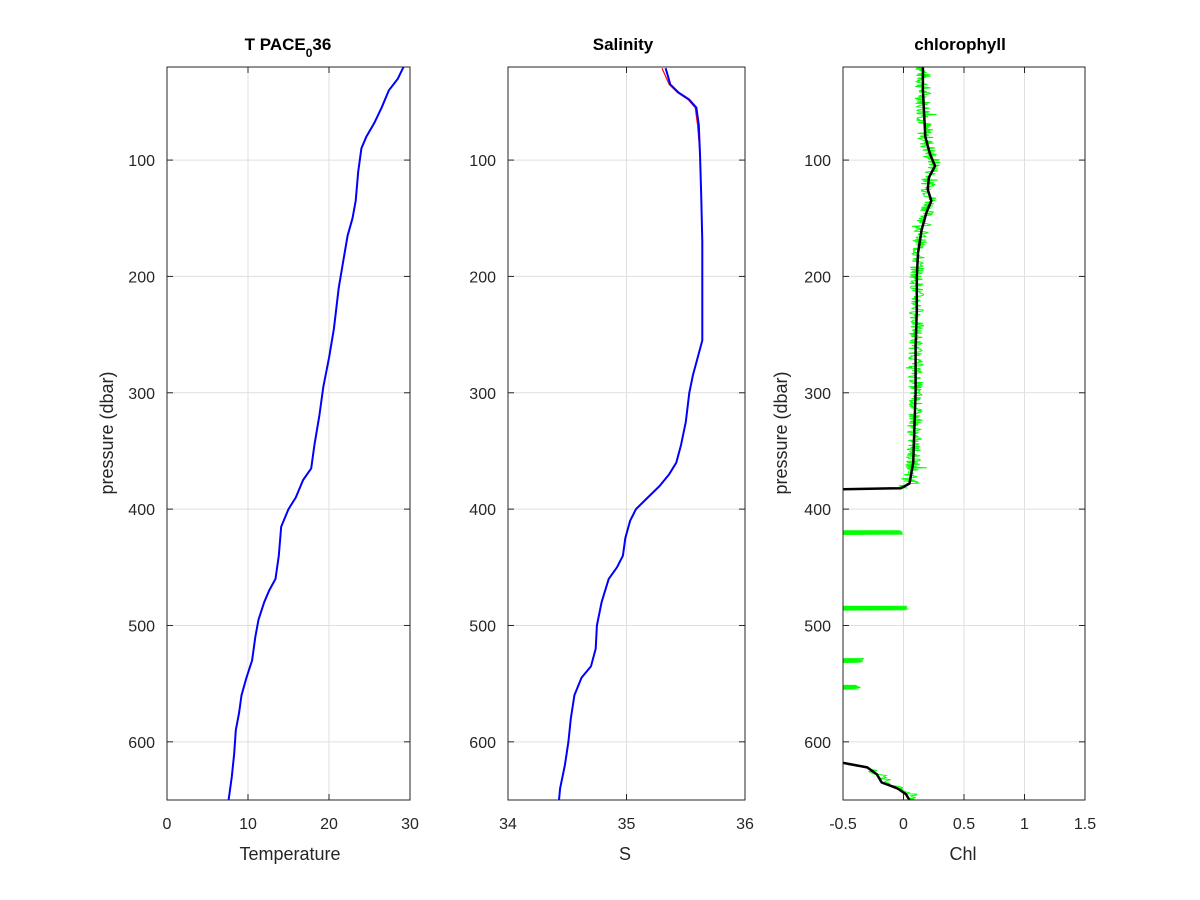  I want to click on chlorophyll-x-tick-label: 1.5, so click(1085, 824).